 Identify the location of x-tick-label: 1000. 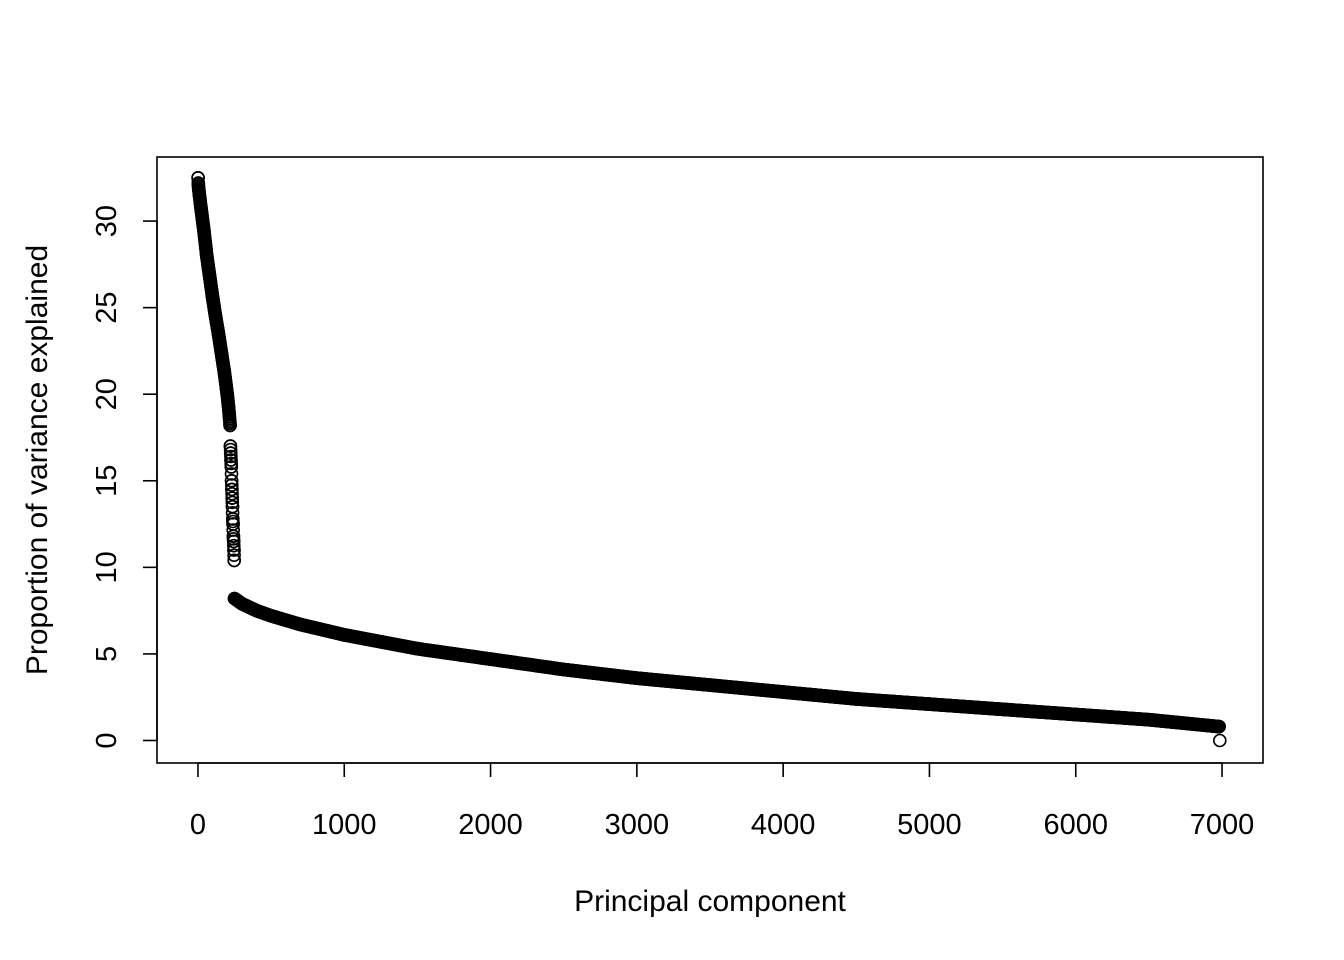
(344, 825).